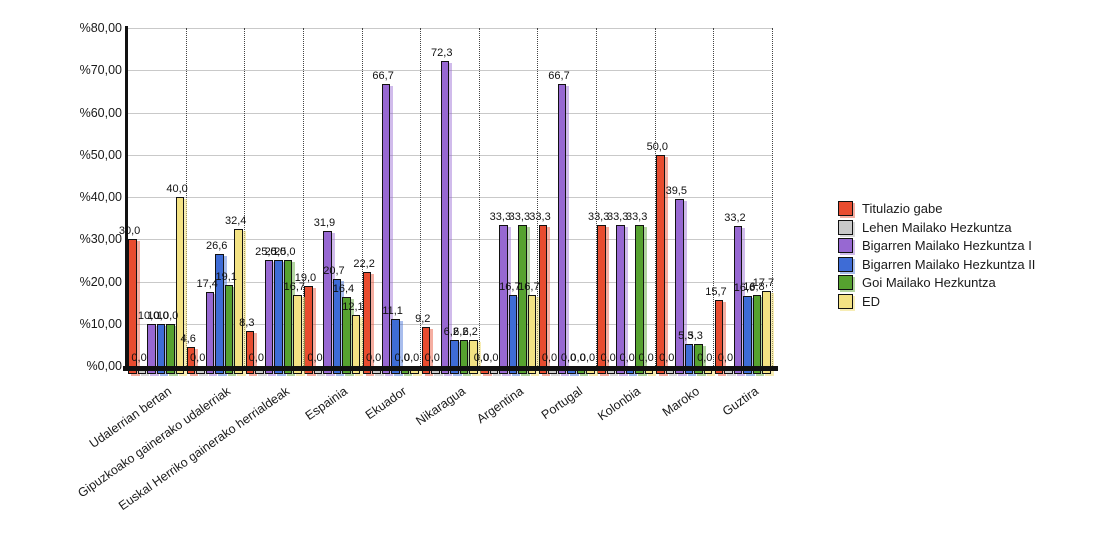 This screenshot has height=550, width=1100. I want to click on bar-value-label: 66,7, so click(383, 76).